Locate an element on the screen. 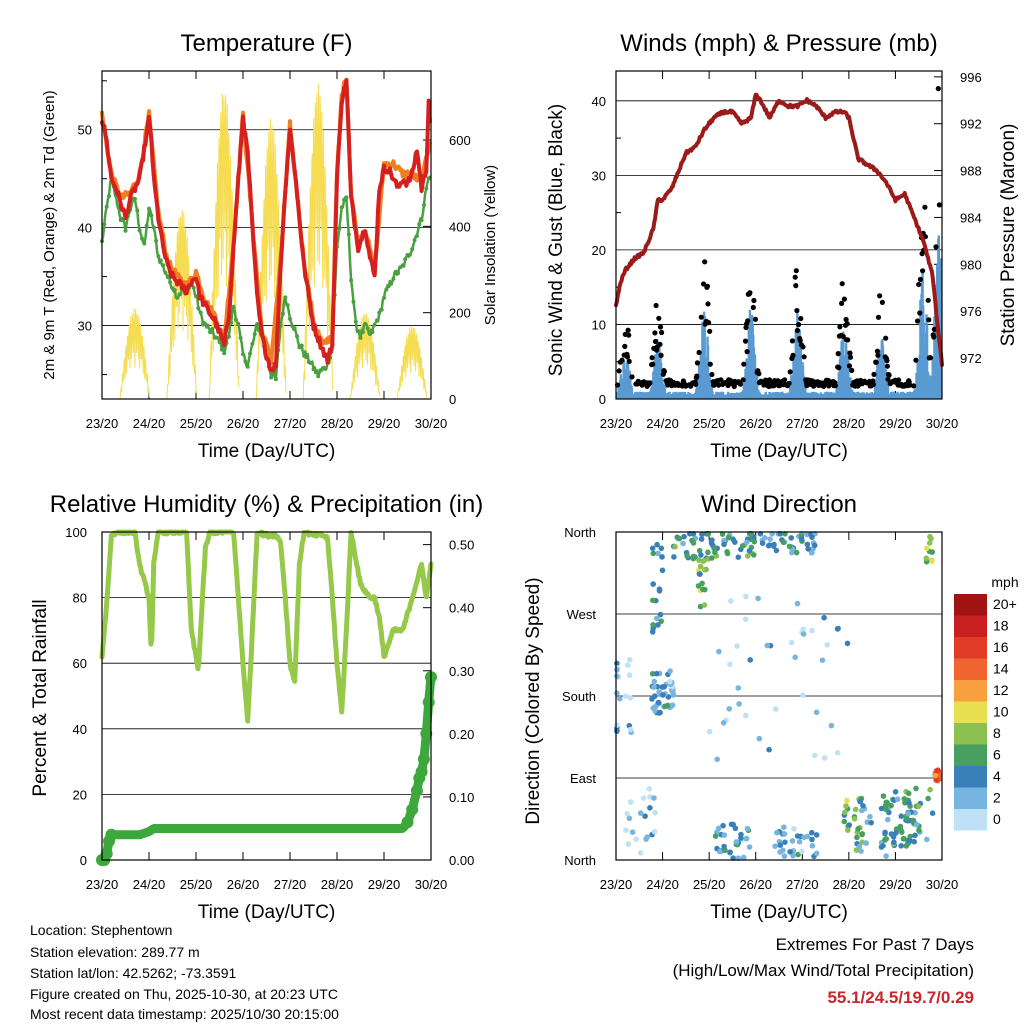 The height and width of the screenshot is (1024, 1024). rh-ytick-label: 80 is located at coordinates (80, 598).